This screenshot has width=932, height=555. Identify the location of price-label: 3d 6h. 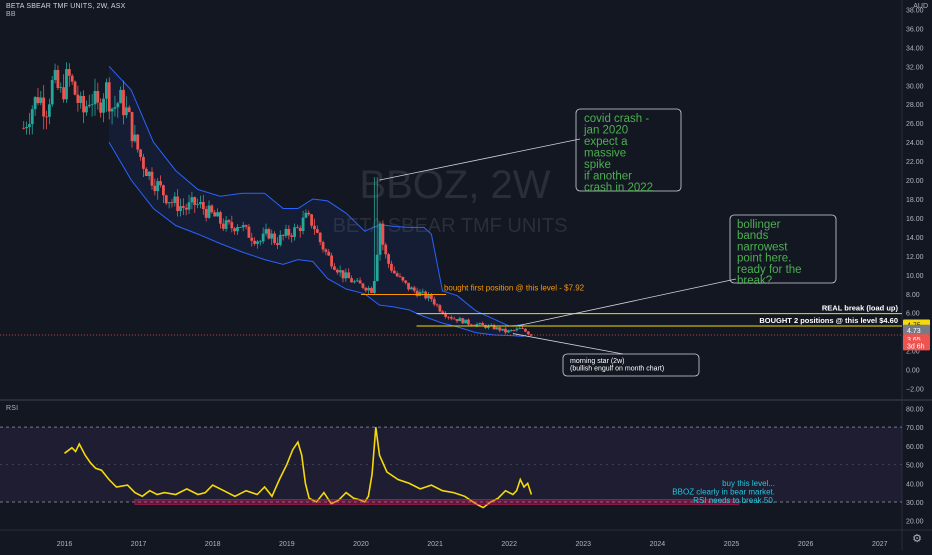
(916, 346).